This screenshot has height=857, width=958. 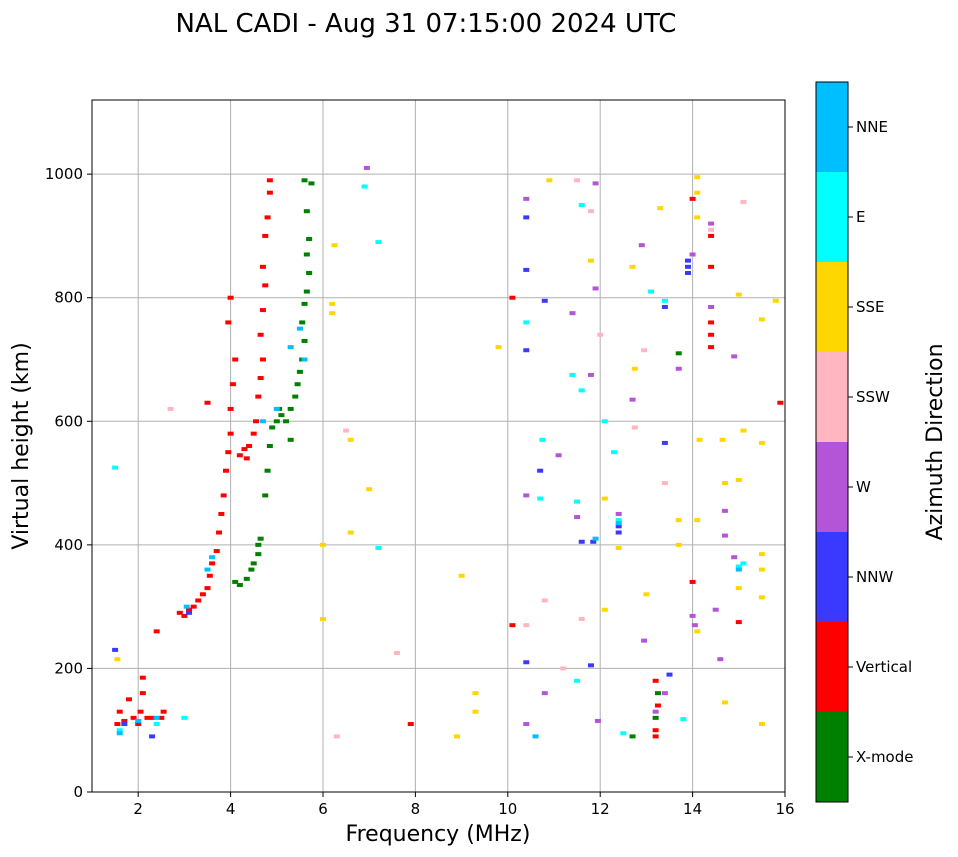 What do you see at coordinates (323, 809) in the screenshot?
I see `x-tick-label: 6` at bounding box center [323, 809].